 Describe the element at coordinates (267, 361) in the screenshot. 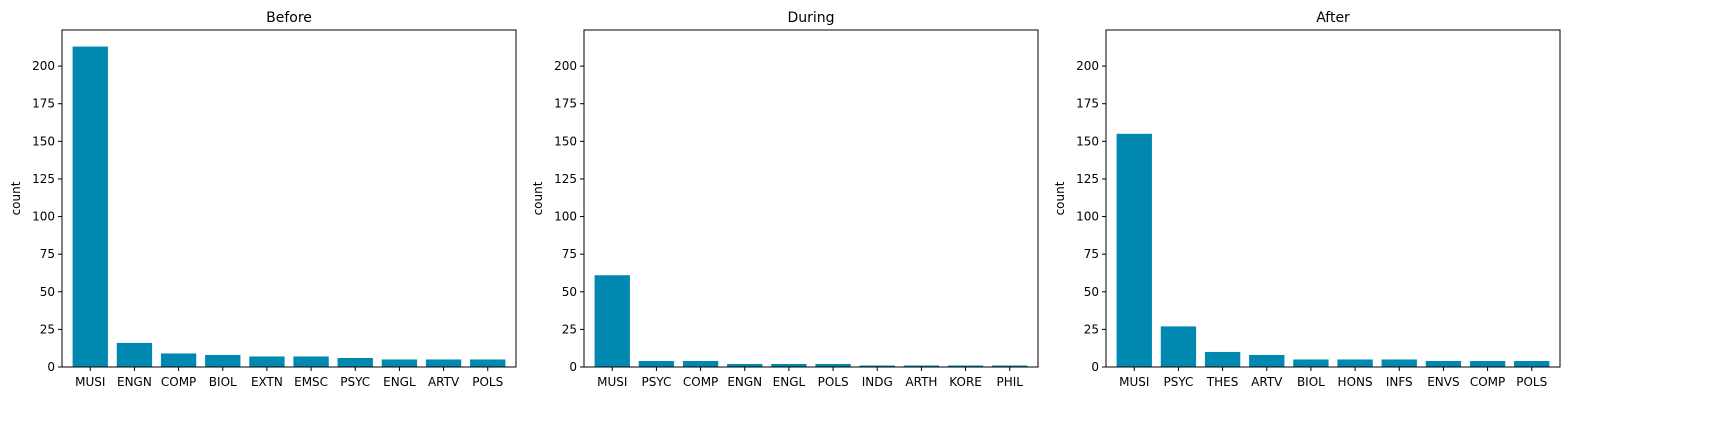

I see `bar-extn` at that location.